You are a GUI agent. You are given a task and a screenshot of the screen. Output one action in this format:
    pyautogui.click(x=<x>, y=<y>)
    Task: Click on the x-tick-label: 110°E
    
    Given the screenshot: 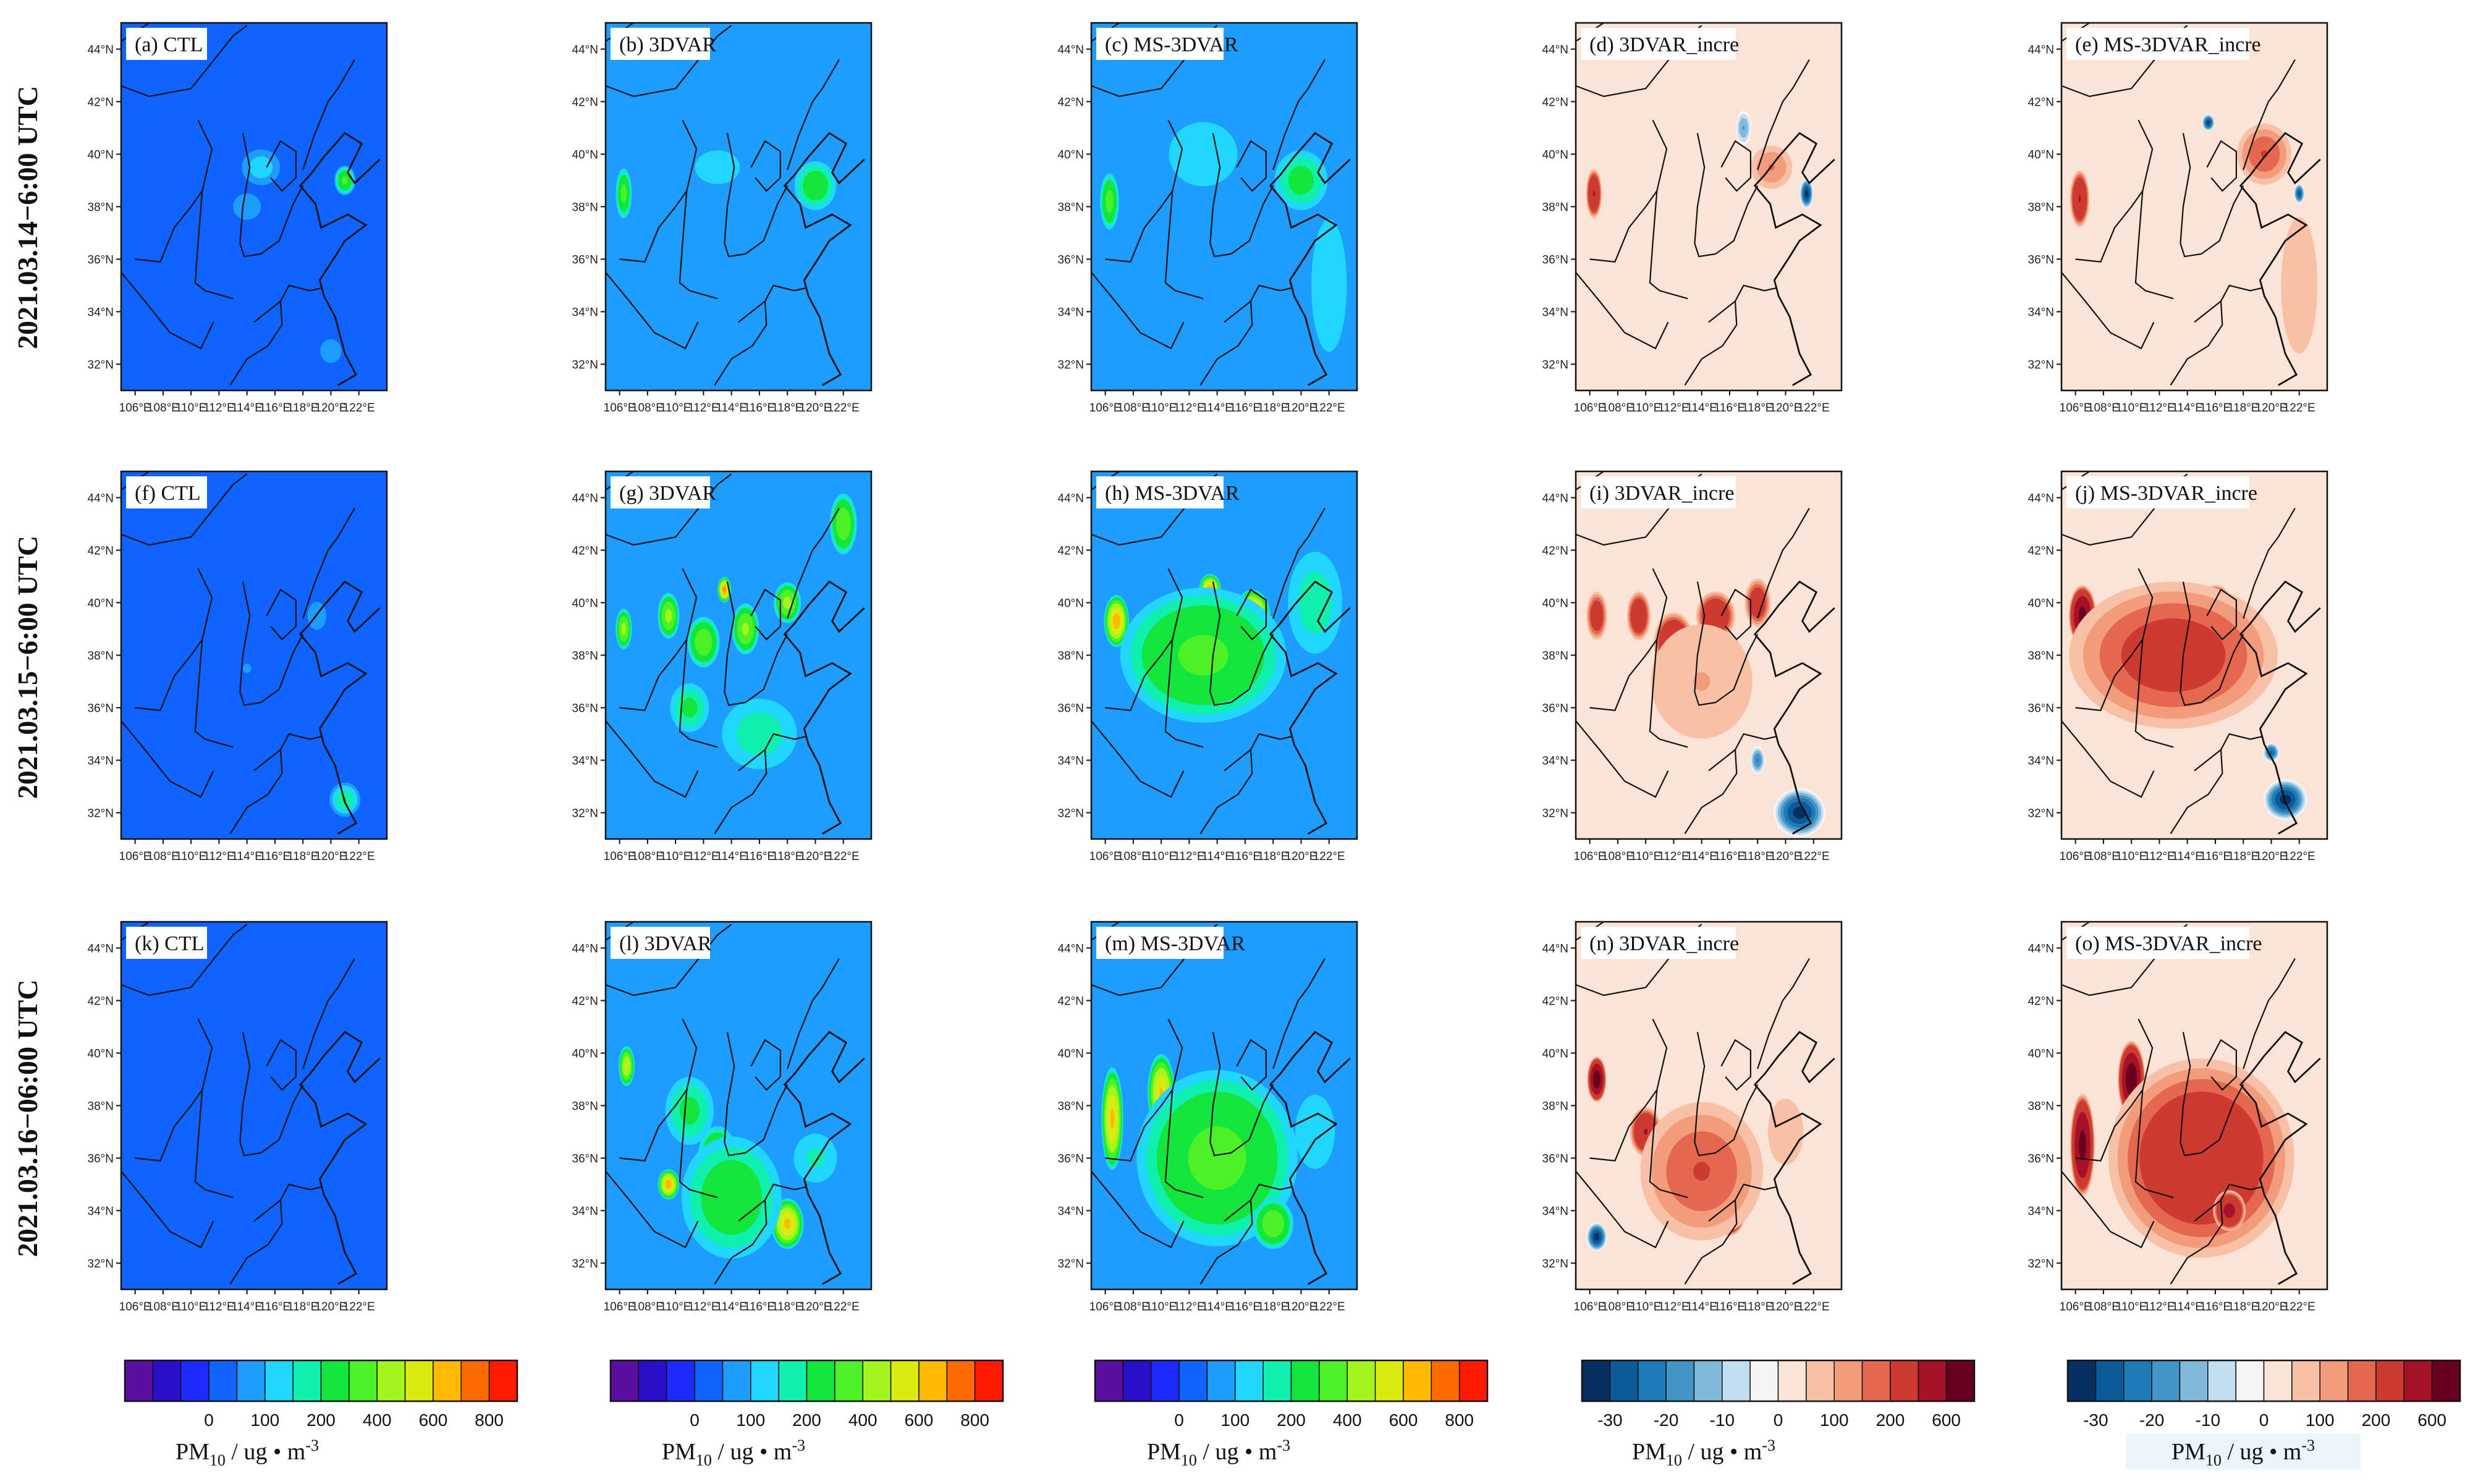 What is the action you would take?
    pyautogui.click(x=2131, y=856)
    